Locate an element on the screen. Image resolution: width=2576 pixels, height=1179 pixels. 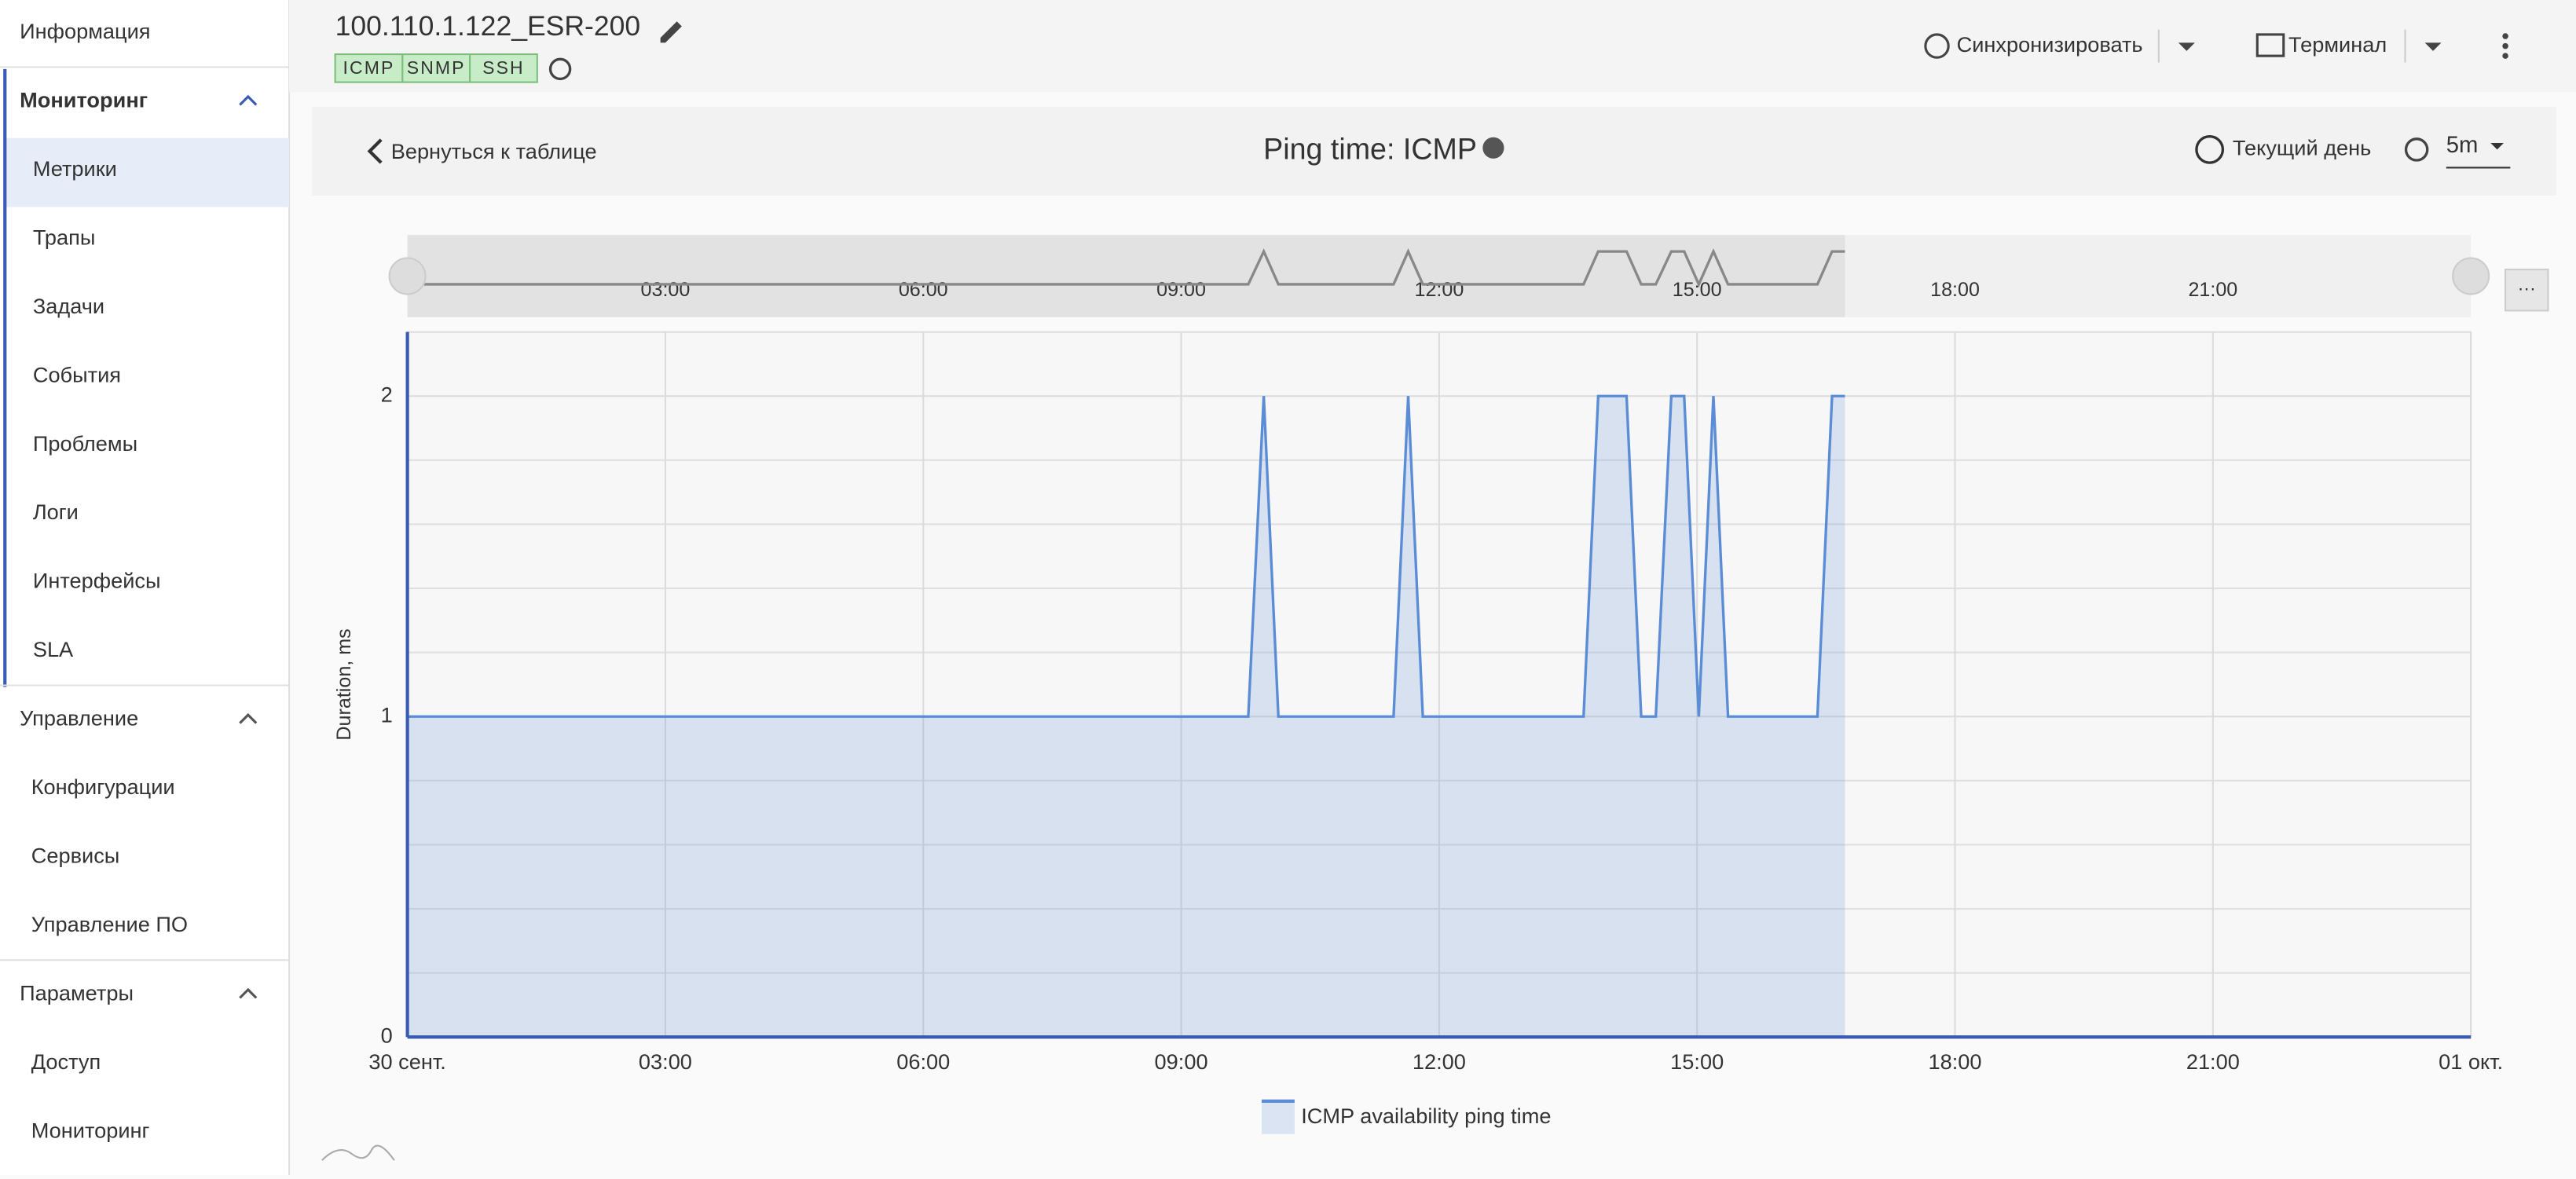
overview-tick-label: 06:00 is located at coordinates (923, 290).